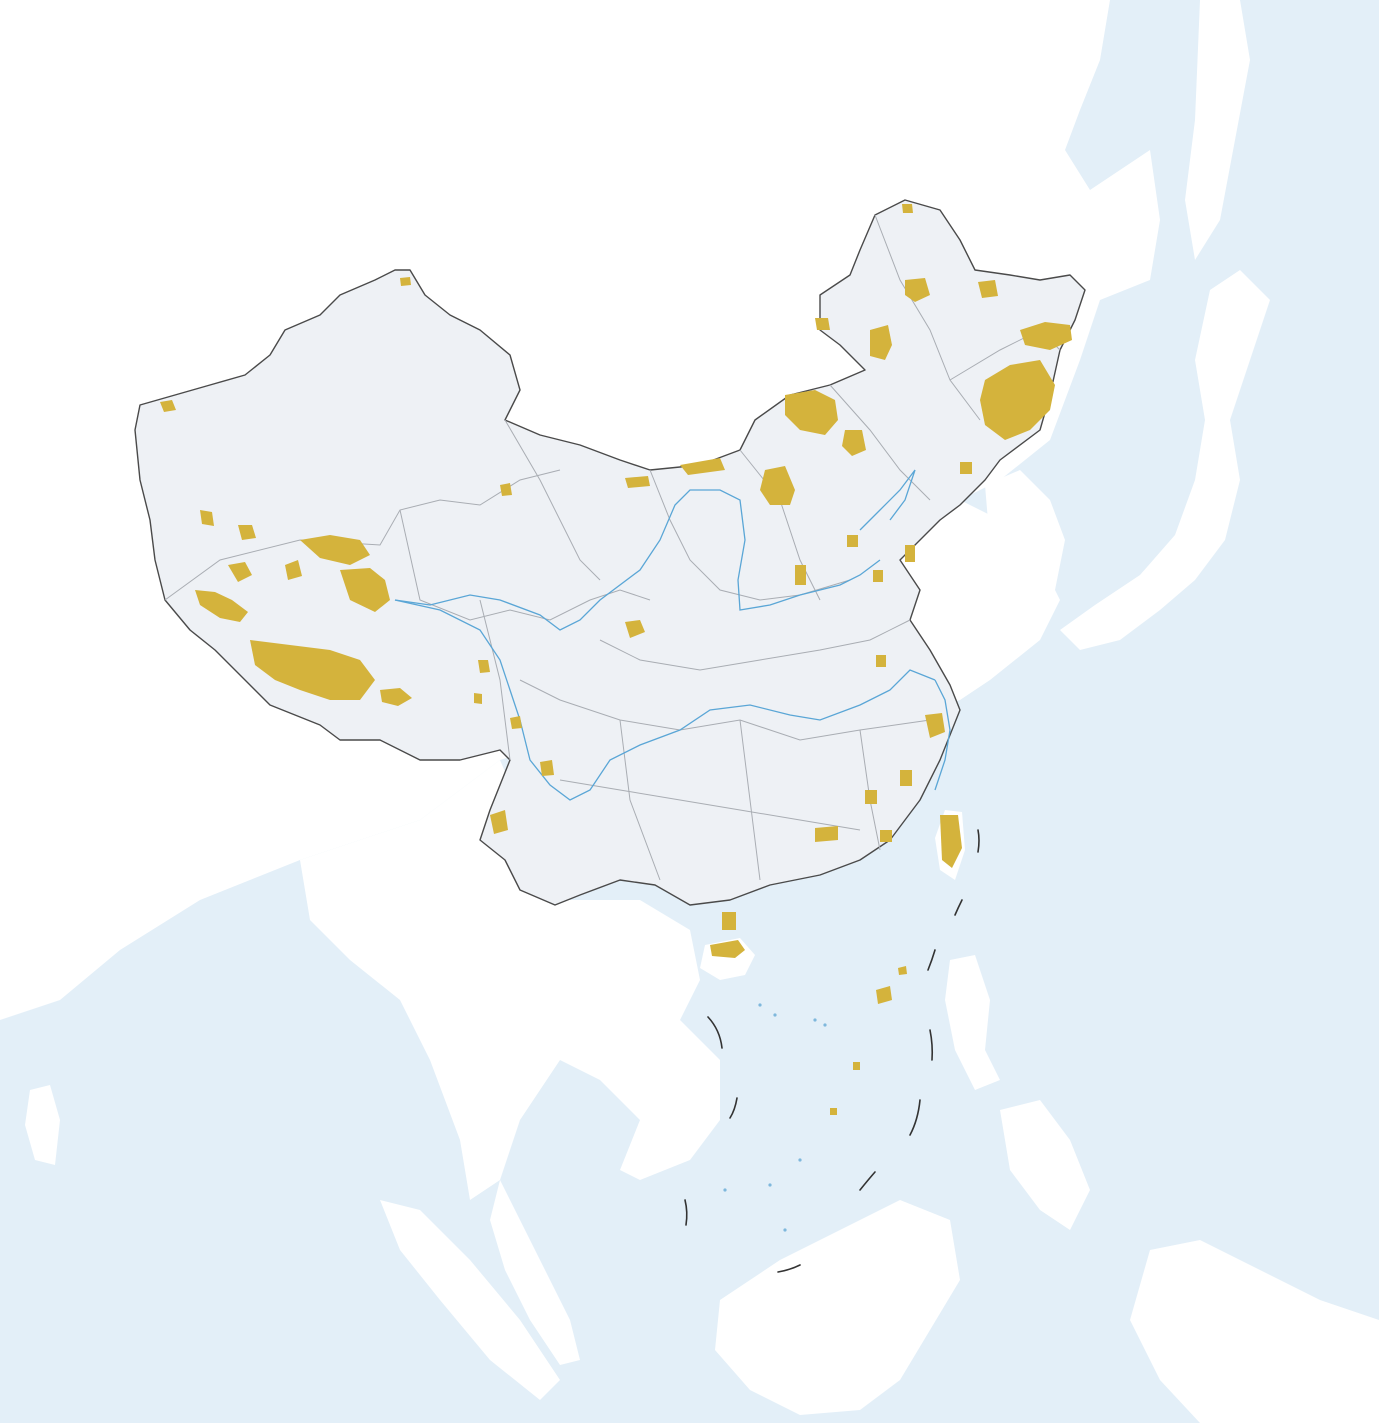  I want to click on land-indochina, so click(510, 980).